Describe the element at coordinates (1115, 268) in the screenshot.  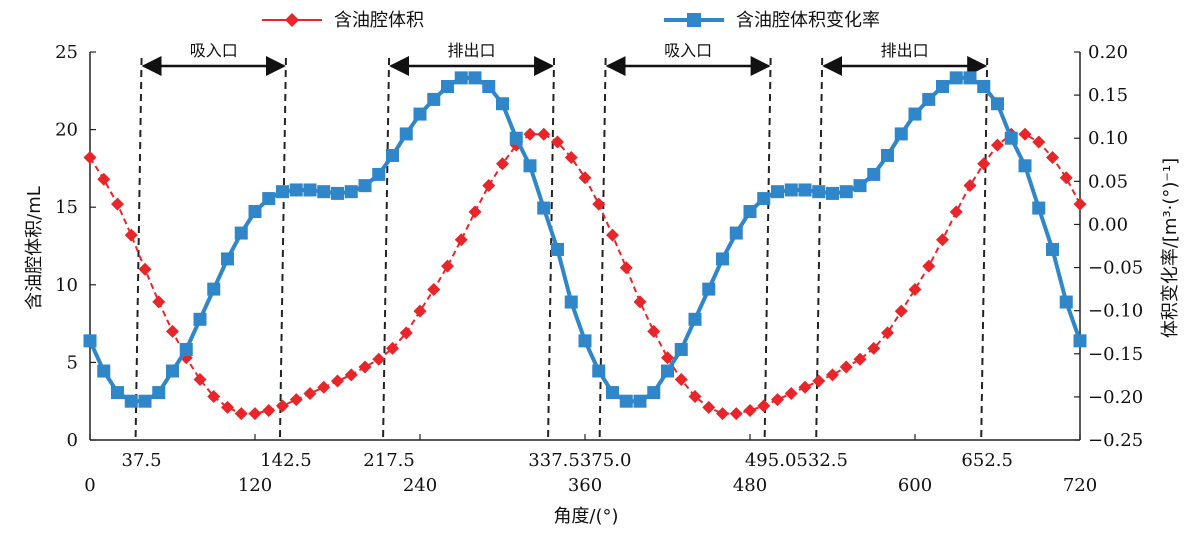
I see `y-right-tick-label: −0.05` at that location.